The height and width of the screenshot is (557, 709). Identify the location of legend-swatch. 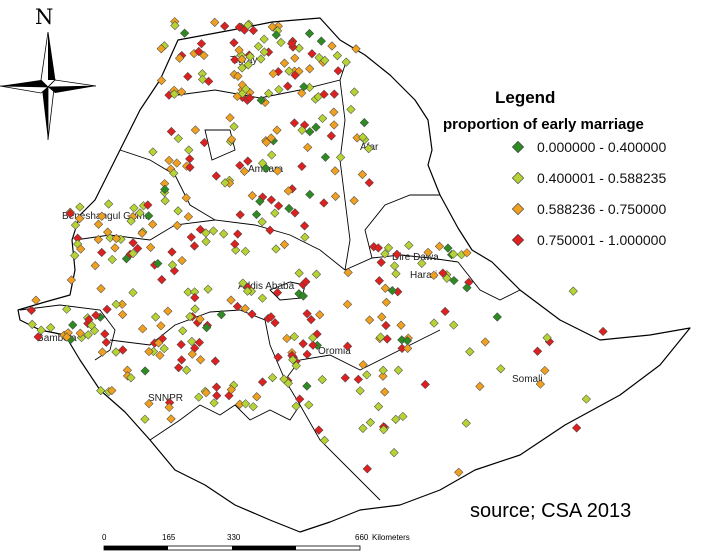
(518, 209).